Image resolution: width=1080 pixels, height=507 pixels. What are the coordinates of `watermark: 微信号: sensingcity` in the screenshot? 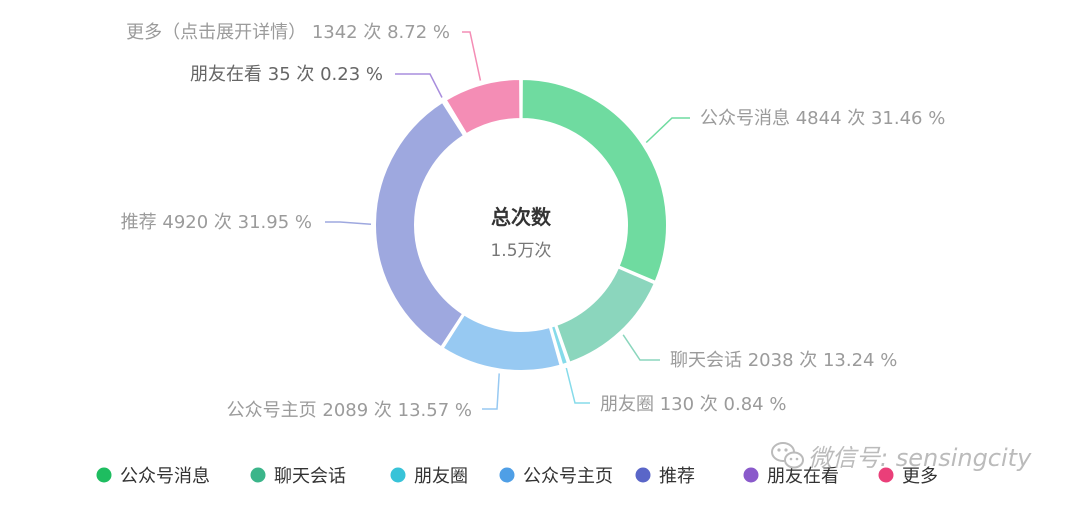 It's located at (901, 457).